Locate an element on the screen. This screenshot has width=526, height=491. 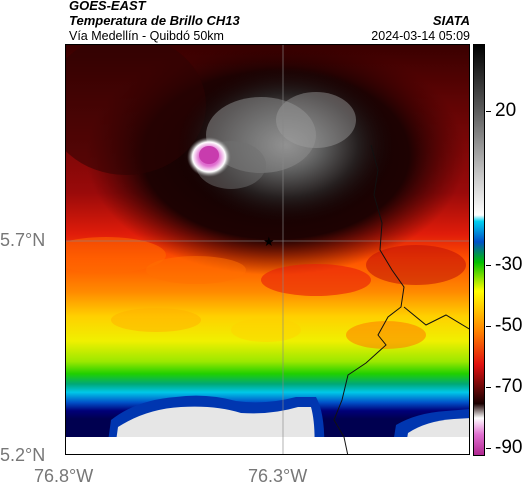
lat-label: 5.2°N is located at coordinates (23, 455).